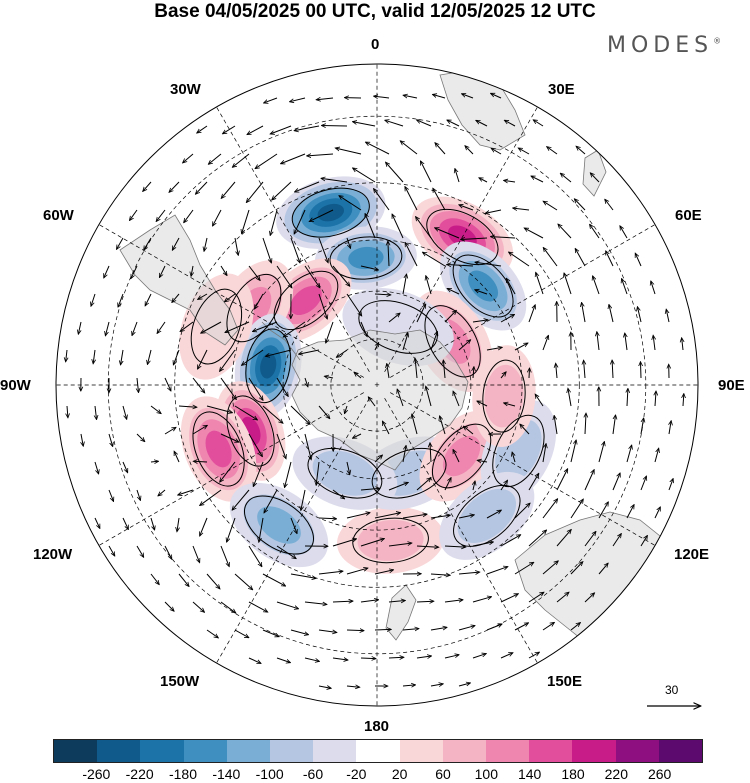 The height and width of the screenshot is (783, 750). Describe the element at coordinates (717, 41) in the screenshot. I see `registered-mark: ®` at that location.